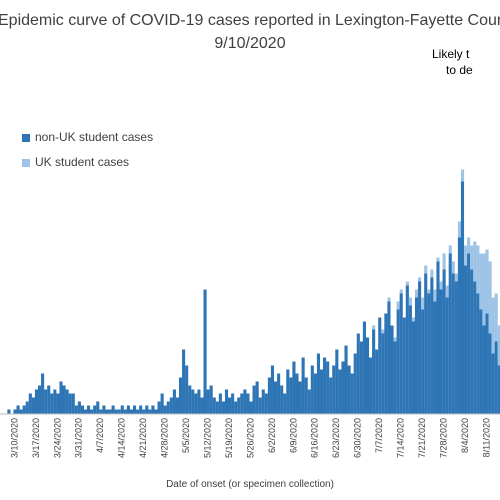 The image size is (500, 500). I want to click on x-tick-label: 6/30/2020, so click(358, 438).